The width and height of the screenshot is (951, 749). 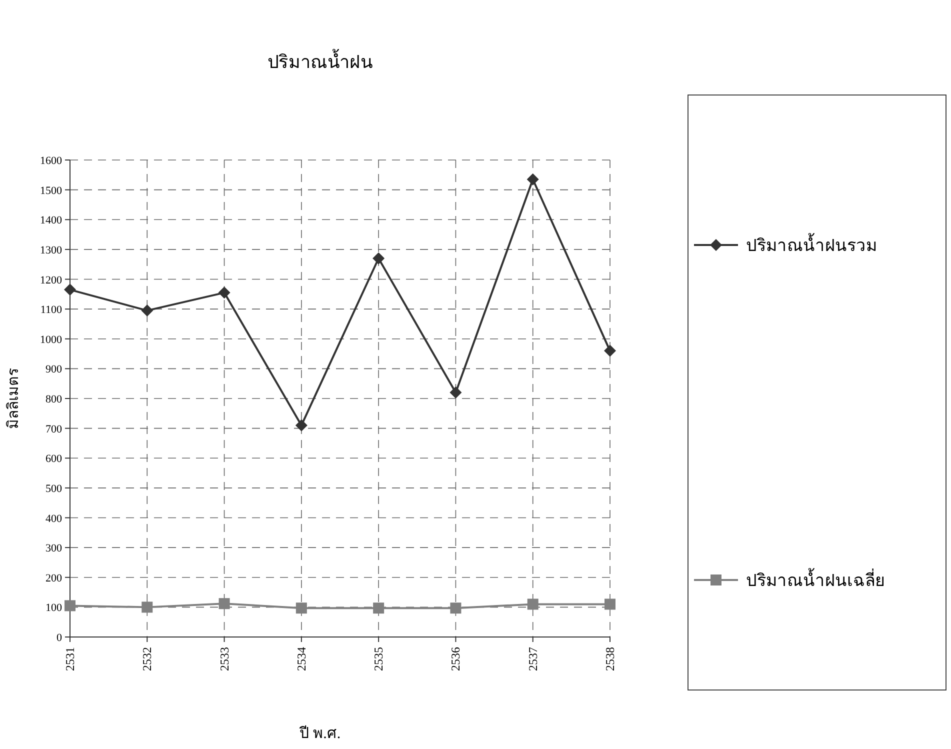 I want to click on y-tick-label: 1400, so click(x=51, y=220).